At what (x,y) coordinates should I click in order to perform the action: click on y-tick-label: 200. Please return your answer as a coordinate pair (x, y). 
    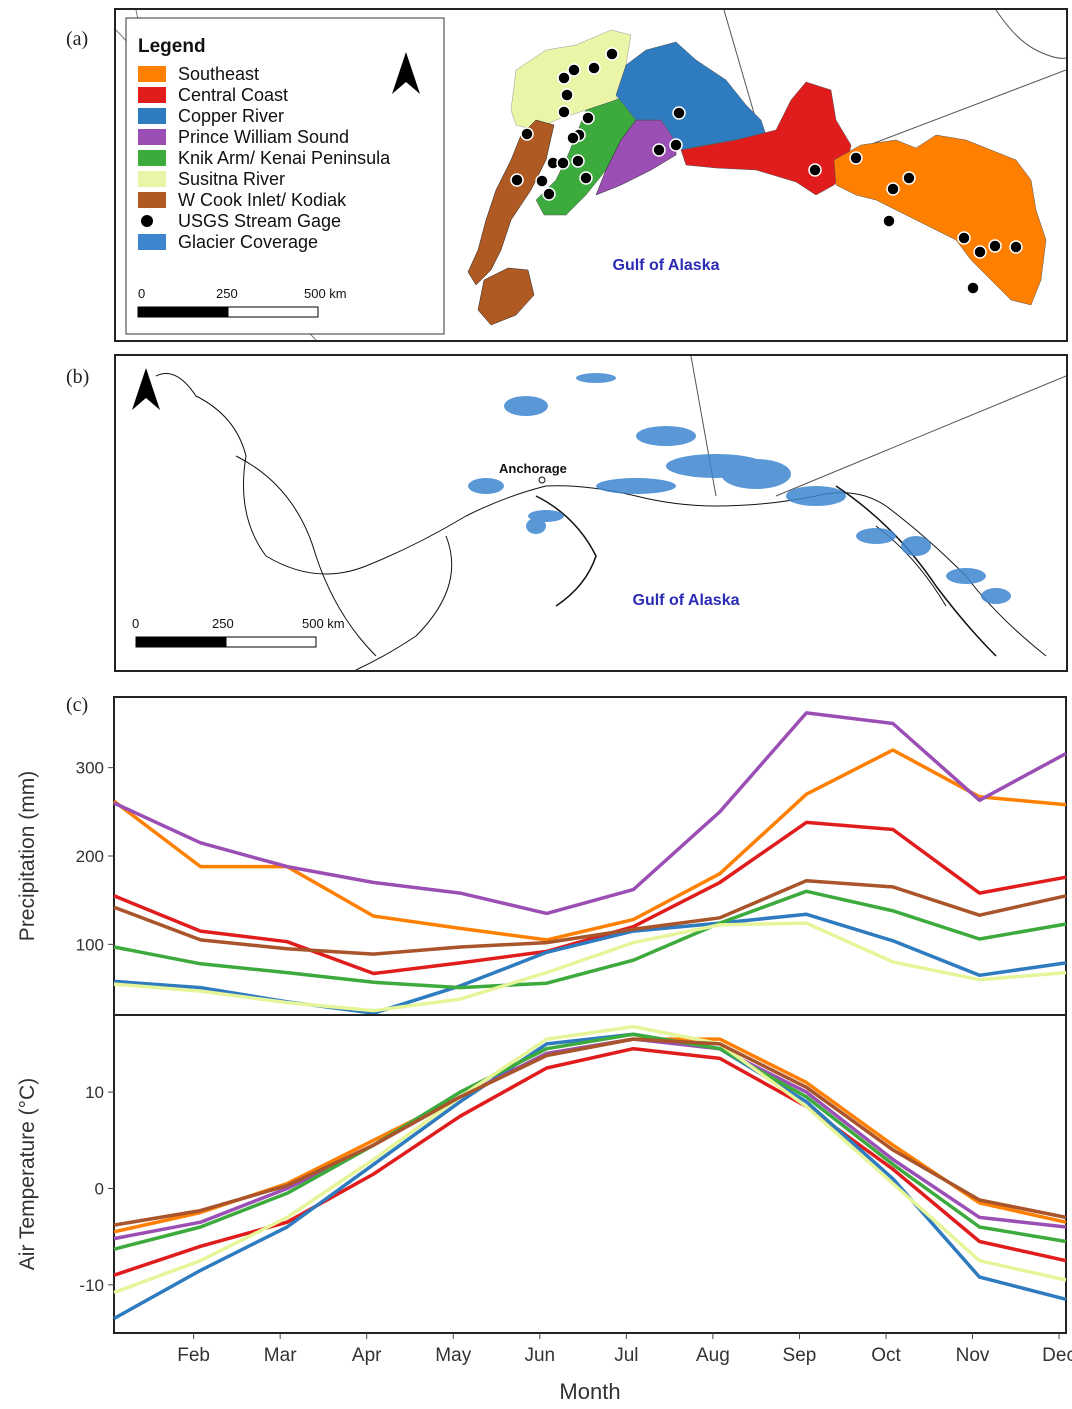
    Looking at the image, I should click on (90, 856).